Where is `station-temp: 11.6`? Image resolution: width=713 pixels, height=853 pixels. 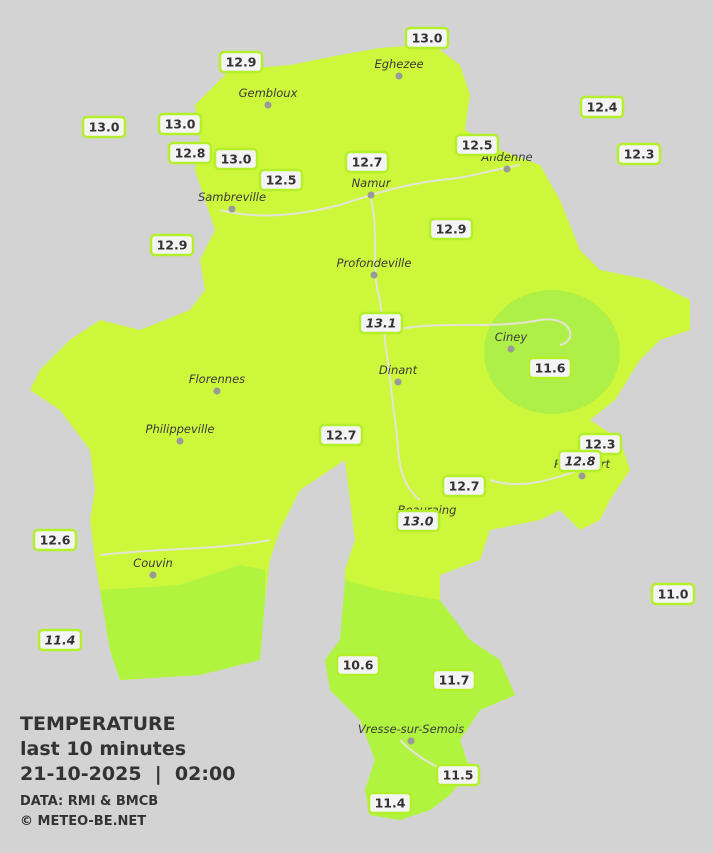 station-temp: 11.6 is located at coordinates (550, 368).